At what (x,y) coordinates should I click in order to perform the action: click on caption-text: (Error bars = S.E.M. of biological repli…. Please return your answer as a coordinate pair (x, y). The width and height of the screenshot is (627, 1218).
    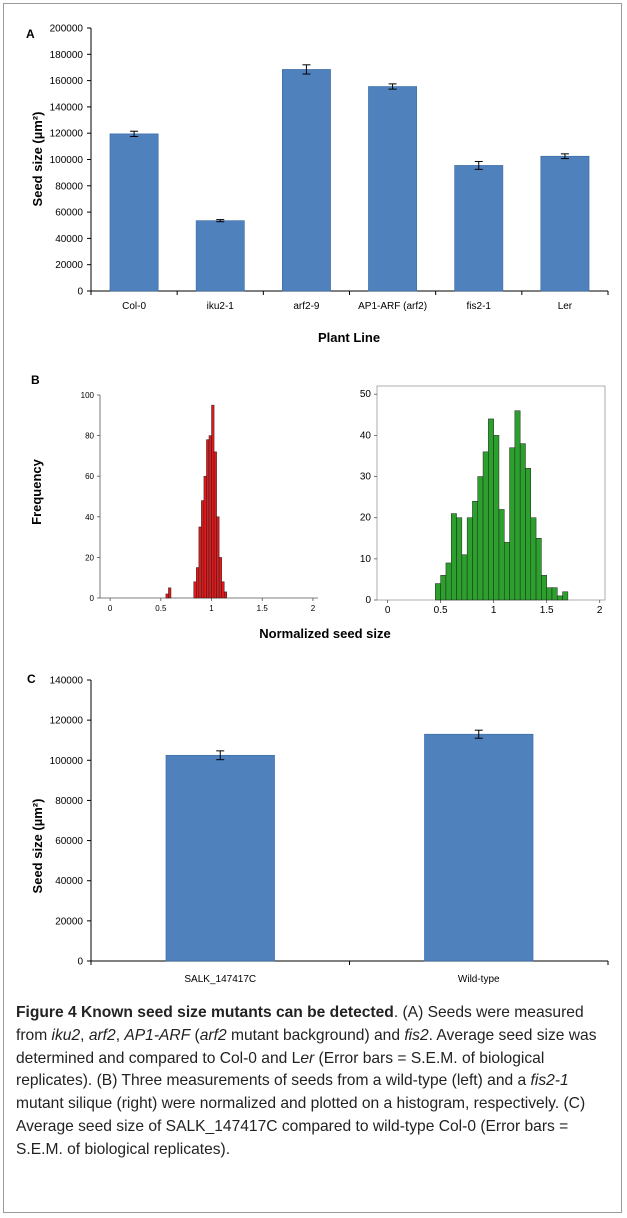
    Looking at the image, I should click on (280, 1069).